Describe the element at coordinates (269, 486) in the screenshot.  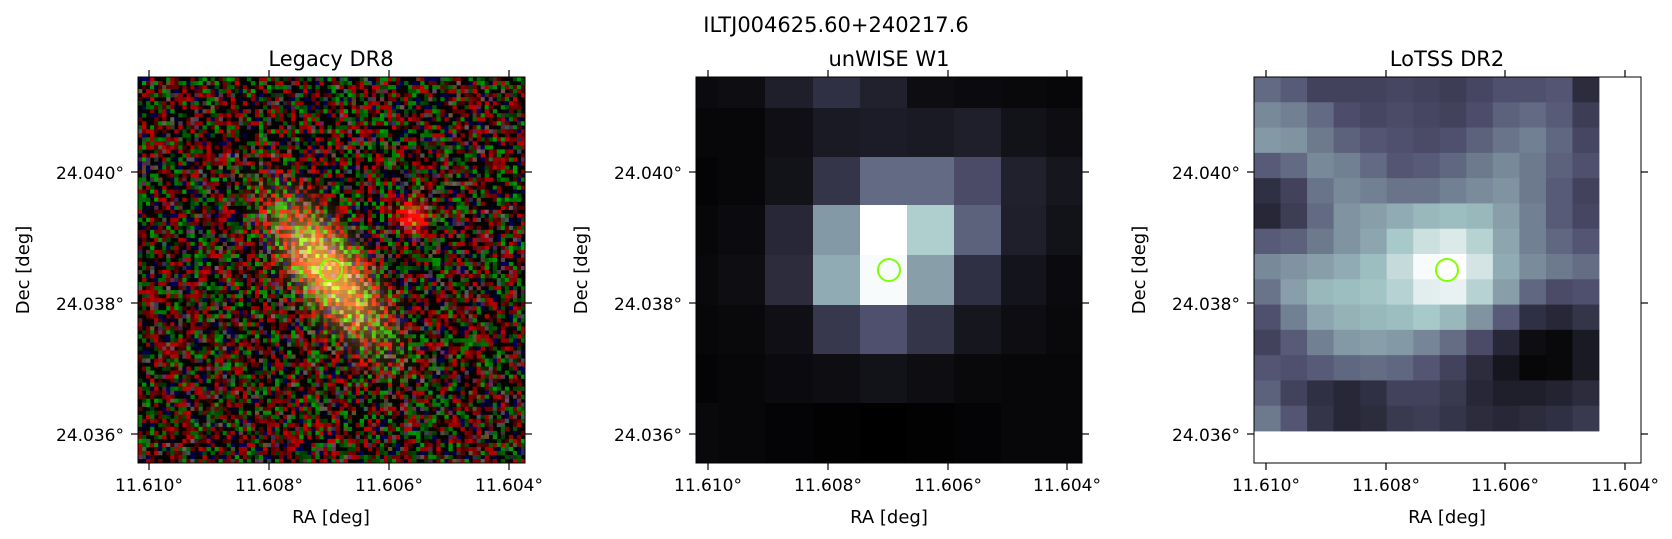
I see `panel-legacy-x-tick-label-2: 11.608°` at that location.